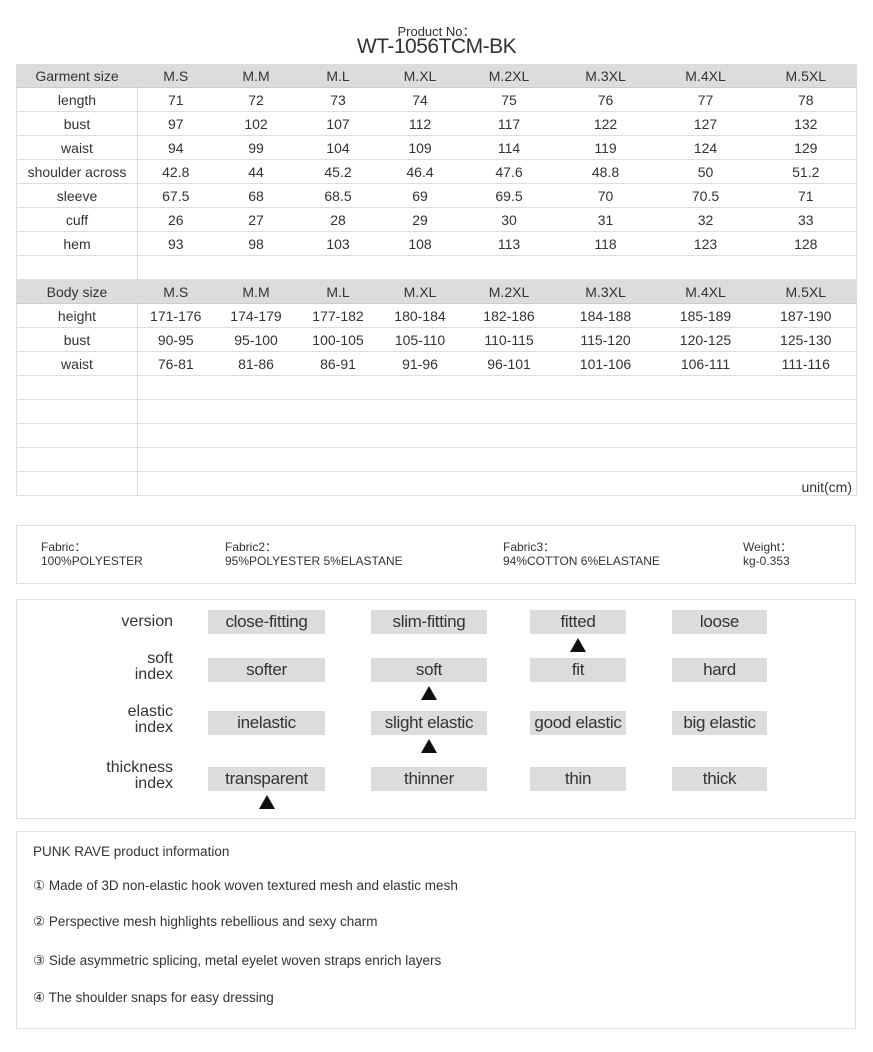  What do you see at coordinates (806, 291) in the screenshot?
I see `body-size-header: M.5XL` at bounding box center [806, 291].